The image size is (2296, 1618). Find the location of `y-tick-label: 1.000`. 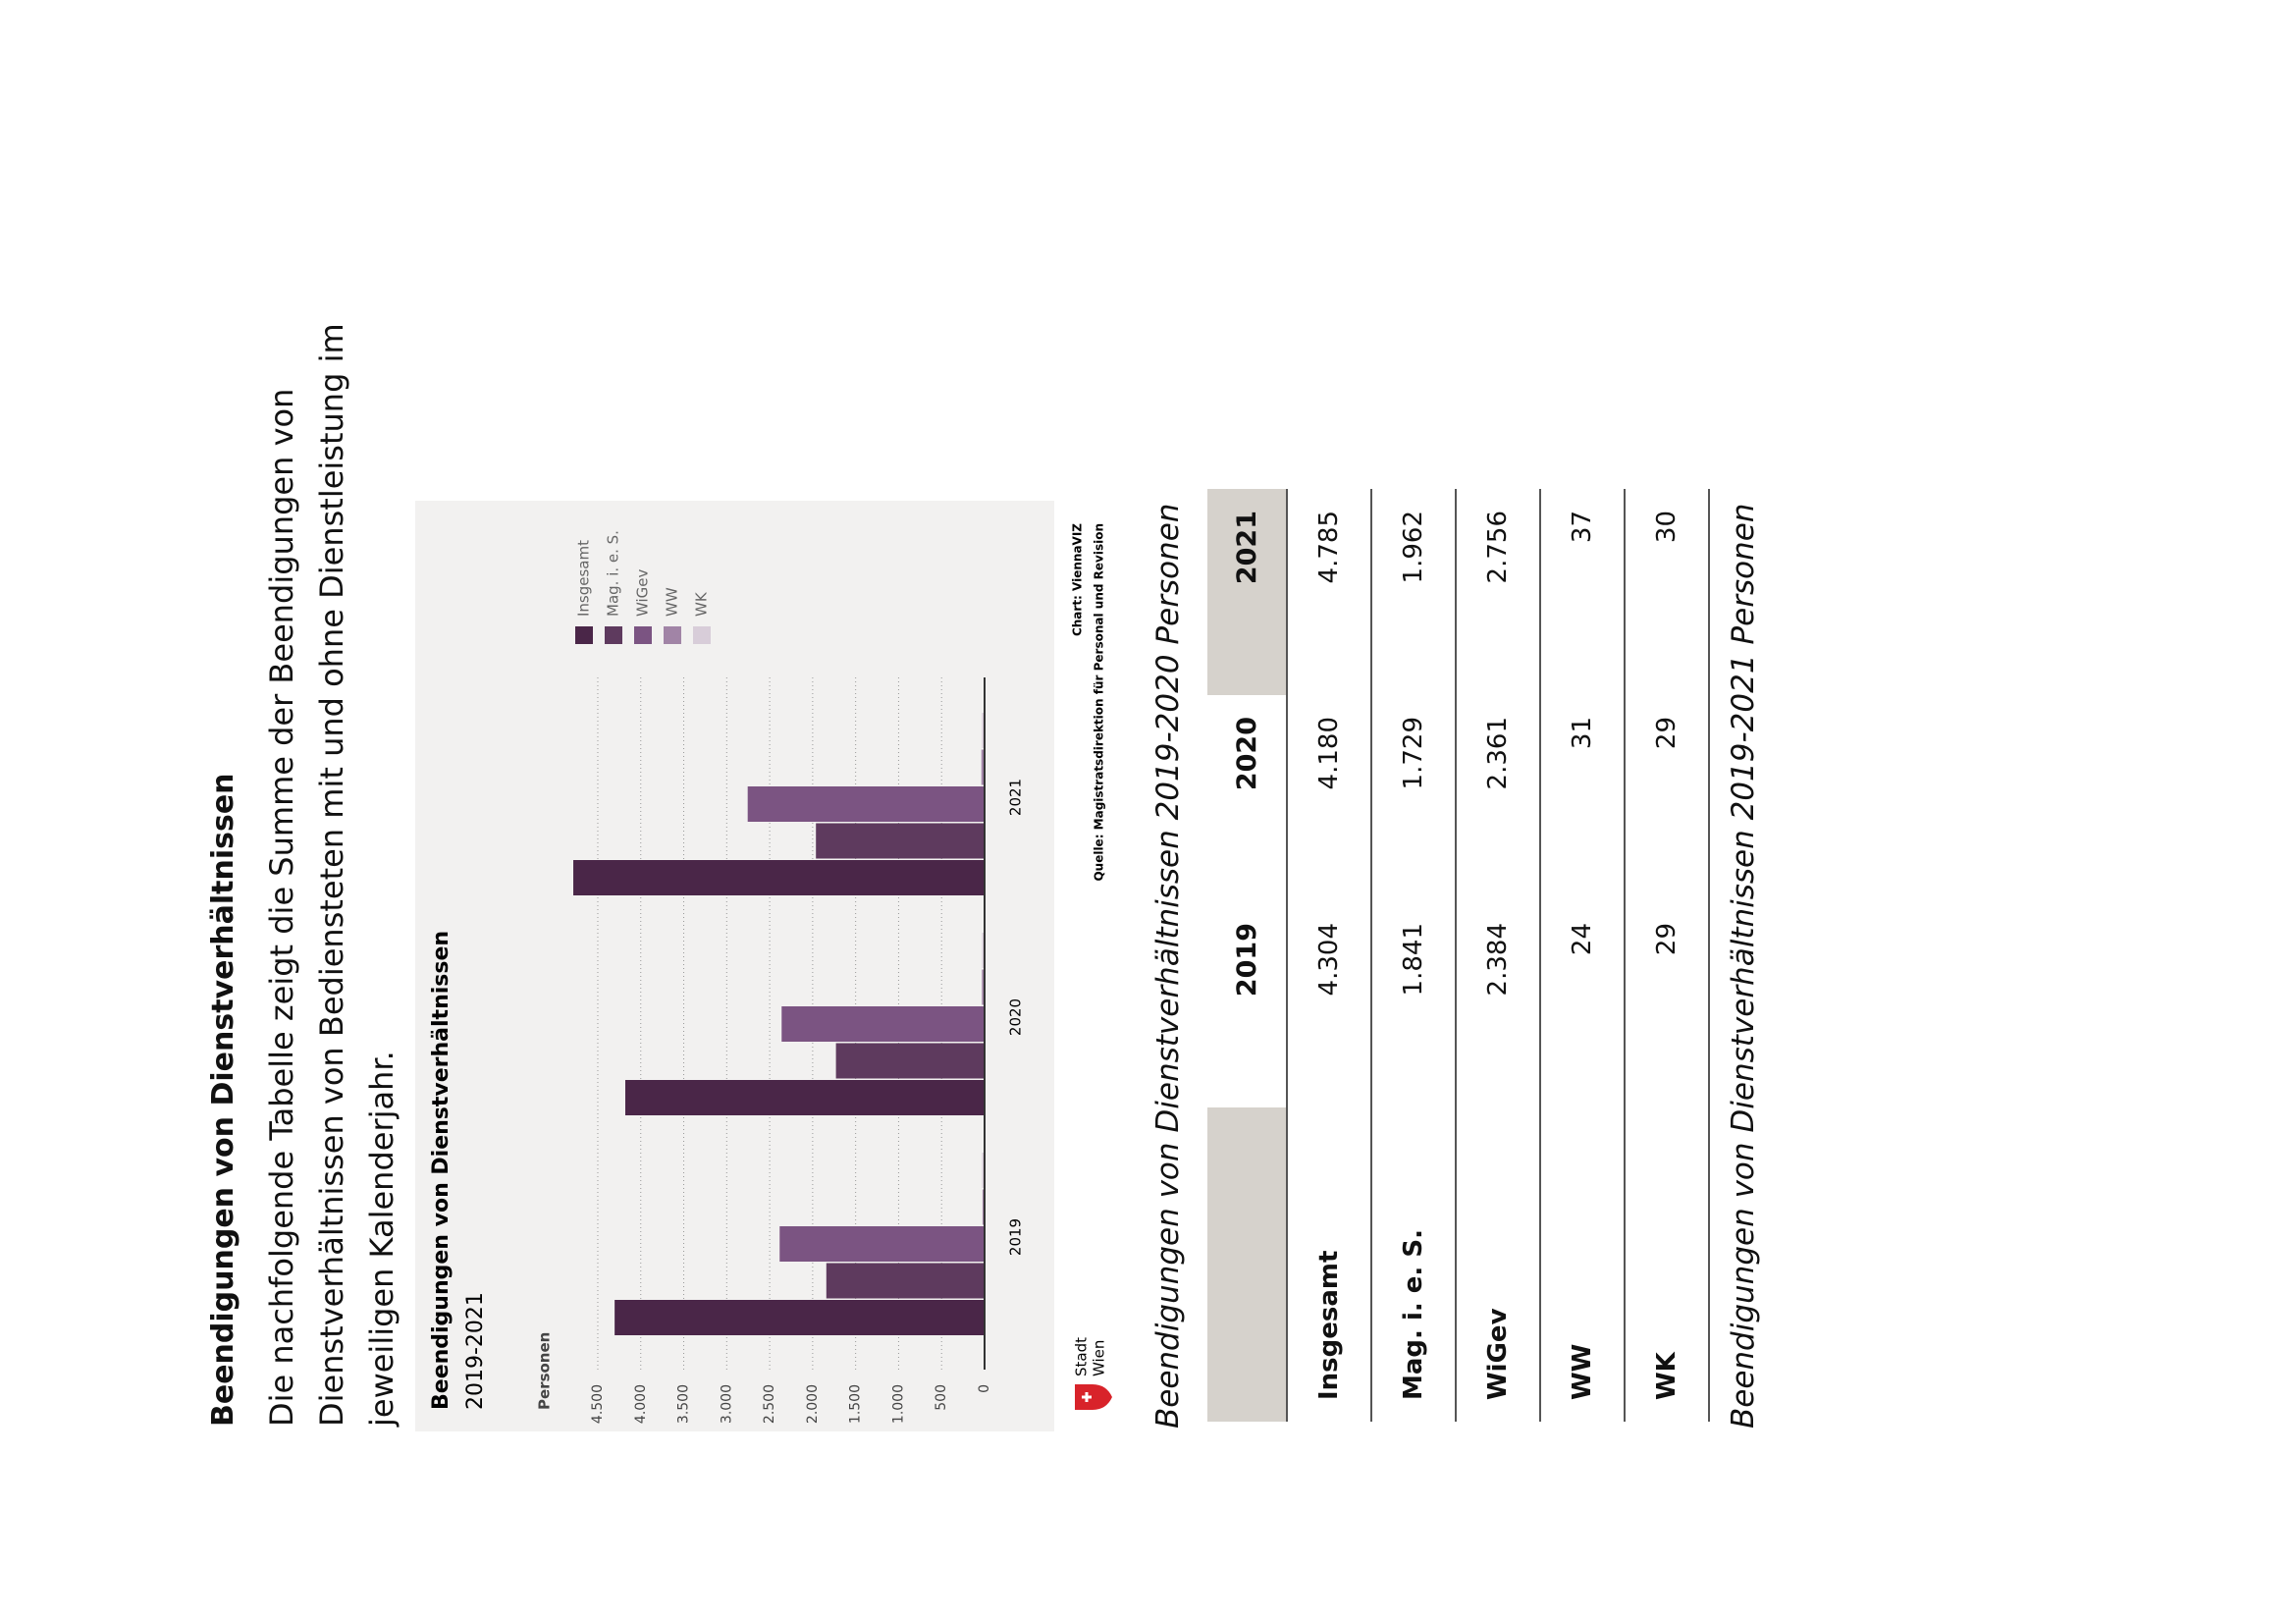

y-tick-label: 1.000 is located at coordinates (898, 1404).